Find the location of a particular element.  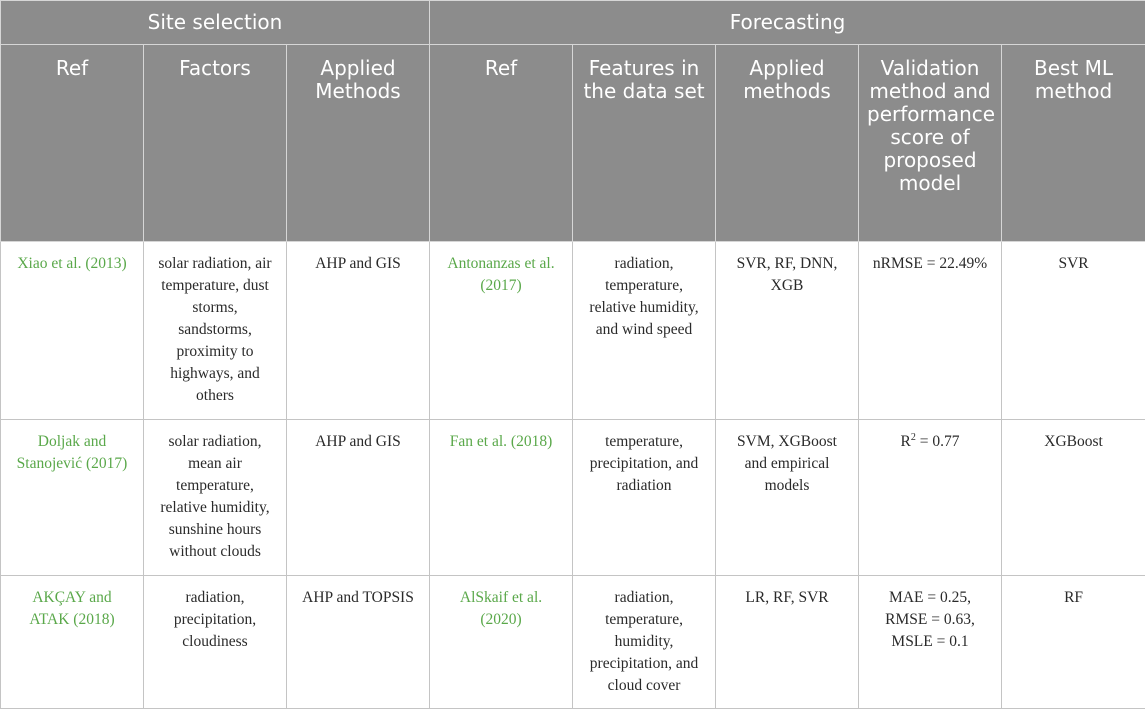

forecast-ref-cell: Fan et al. (2018) is located at coordinates (501, 498).